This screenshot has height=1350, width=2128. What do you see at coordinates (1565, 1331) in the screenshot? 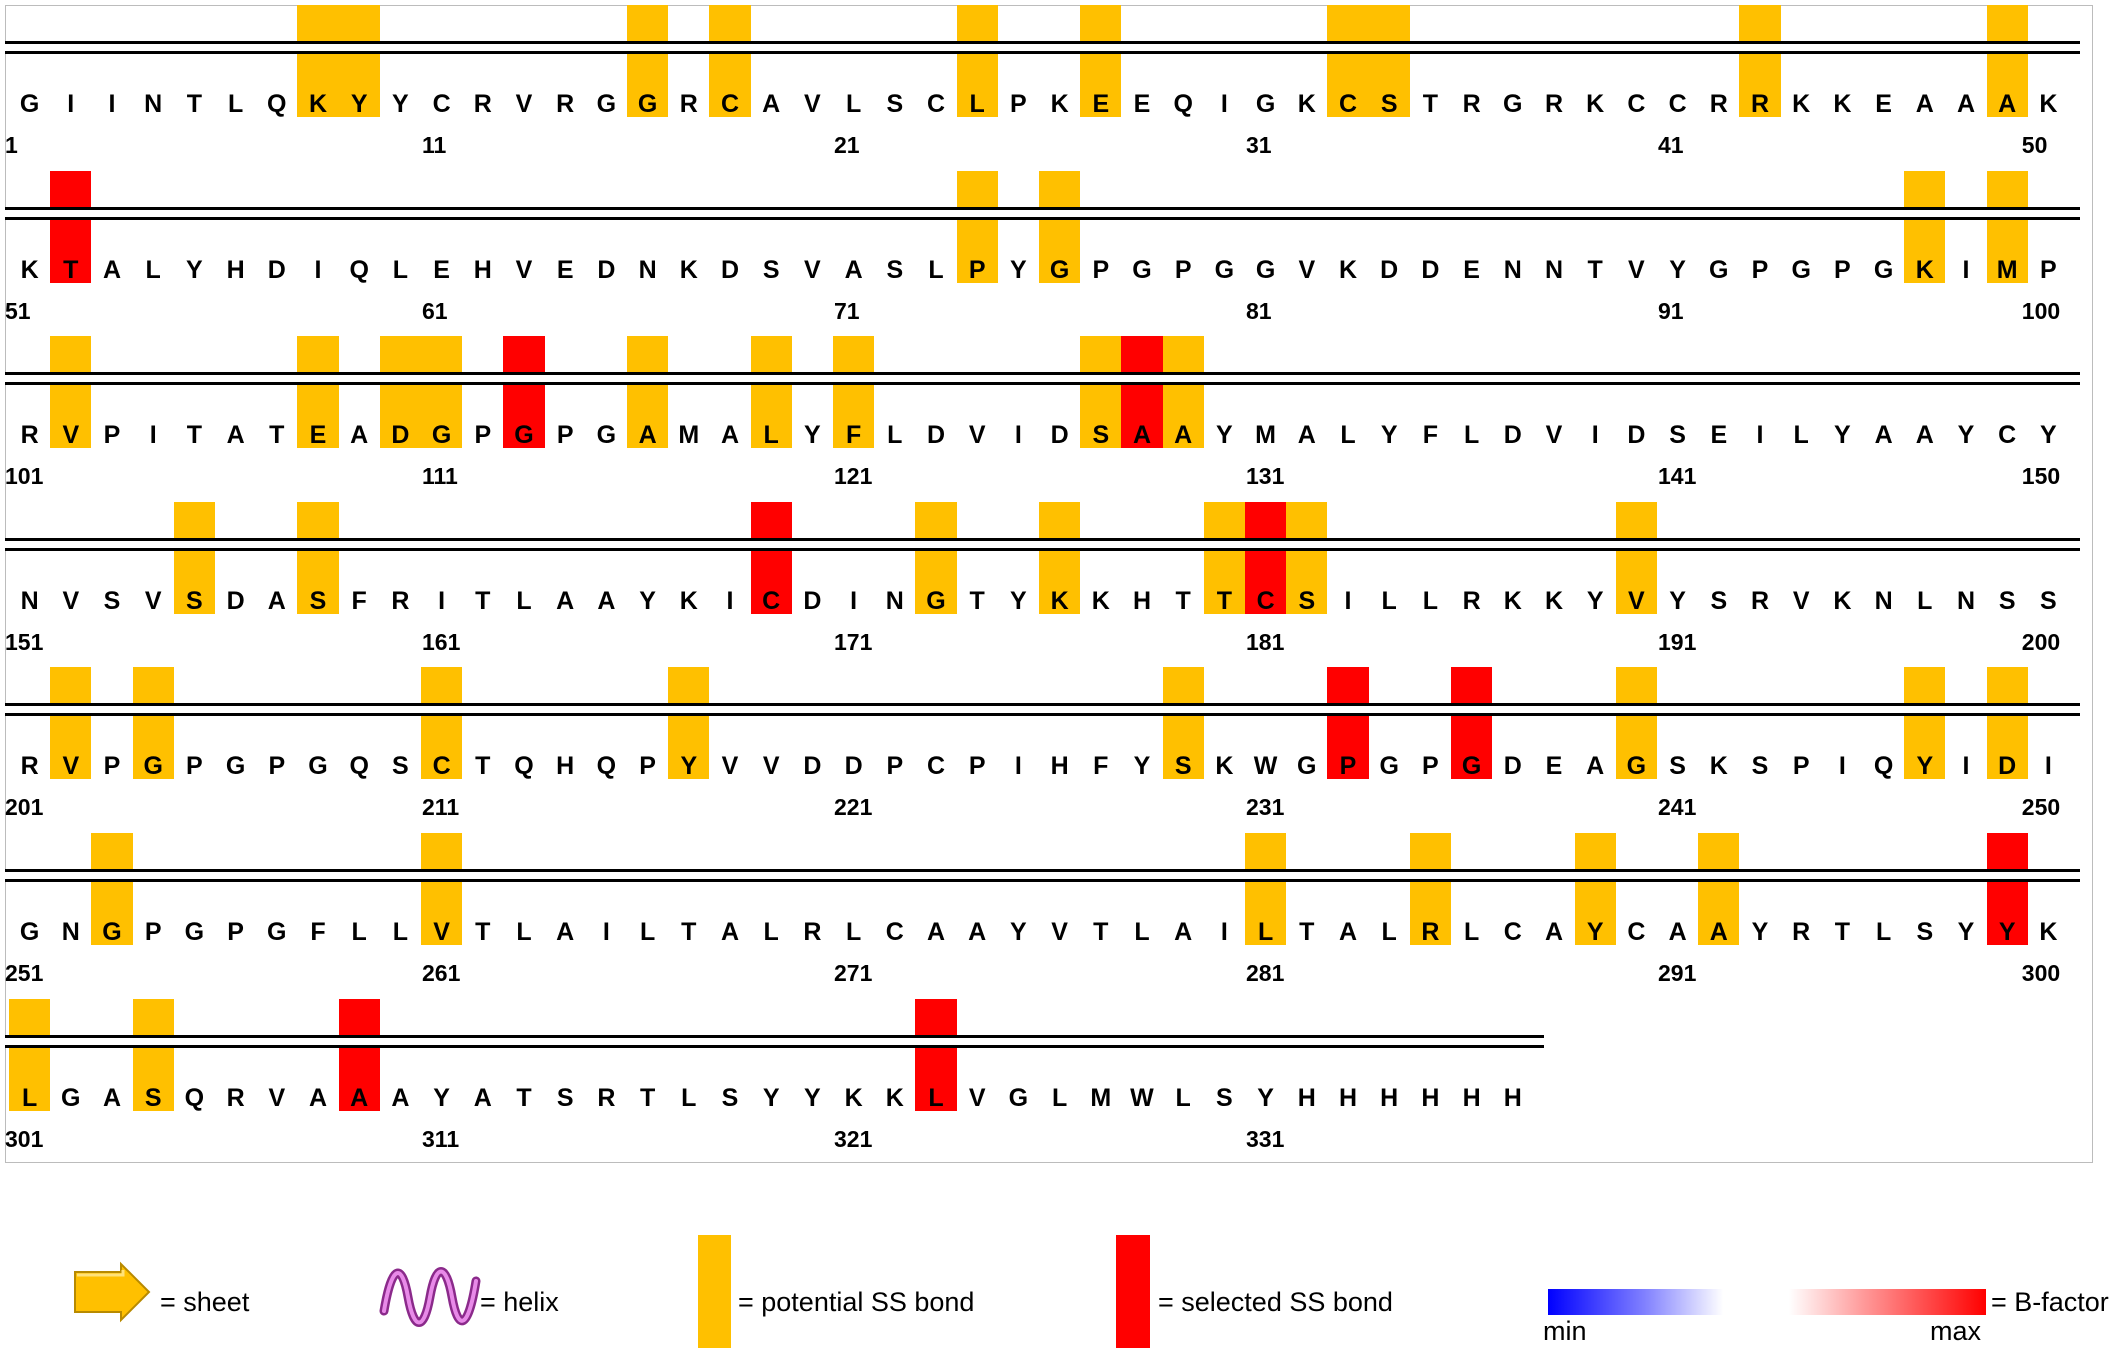
I see `bfactor-min-label: min` at bounding box center [1565, 1331].